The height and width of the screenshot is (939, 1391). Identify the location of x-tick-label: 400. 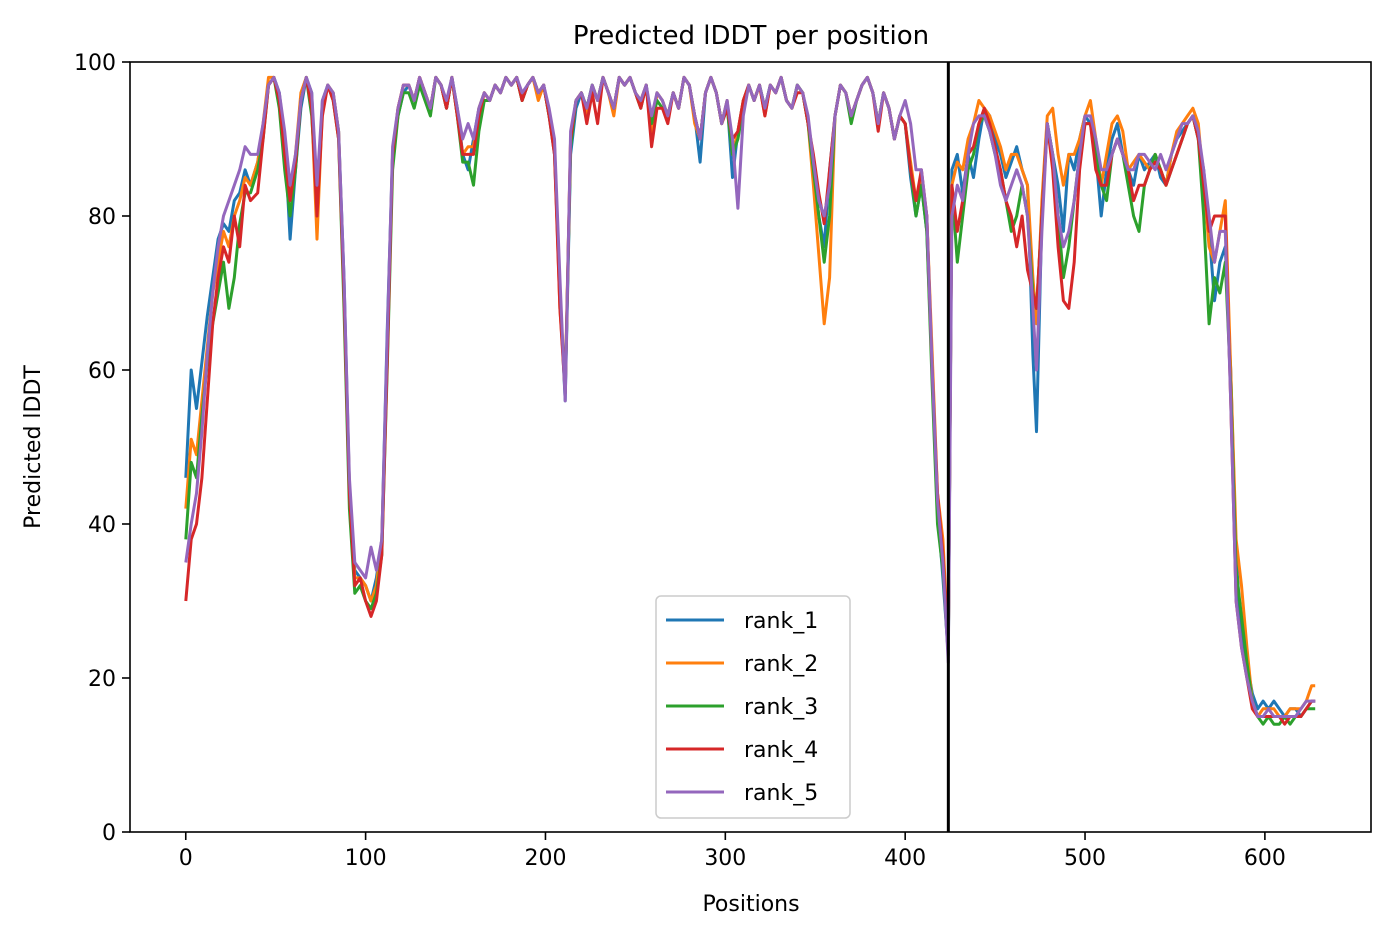
(905, 858).